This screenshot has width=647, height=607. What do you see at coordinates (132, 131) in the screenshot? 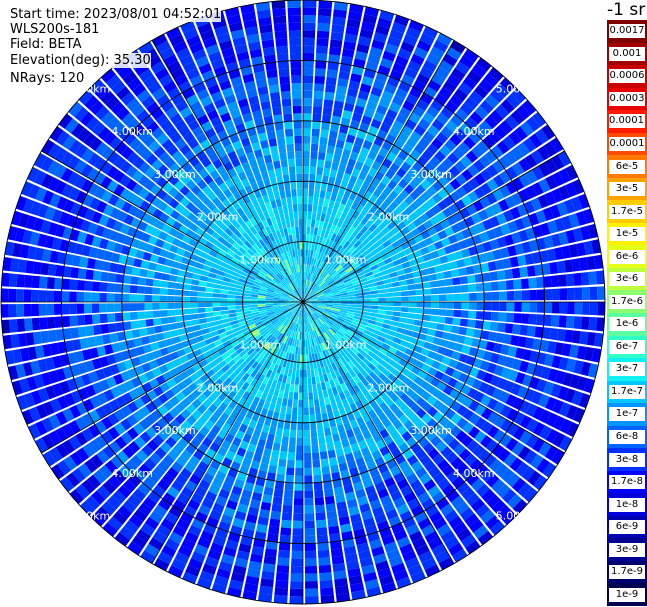
I see `range-ring-label: 4.00km` at bounding box center [132, 131].